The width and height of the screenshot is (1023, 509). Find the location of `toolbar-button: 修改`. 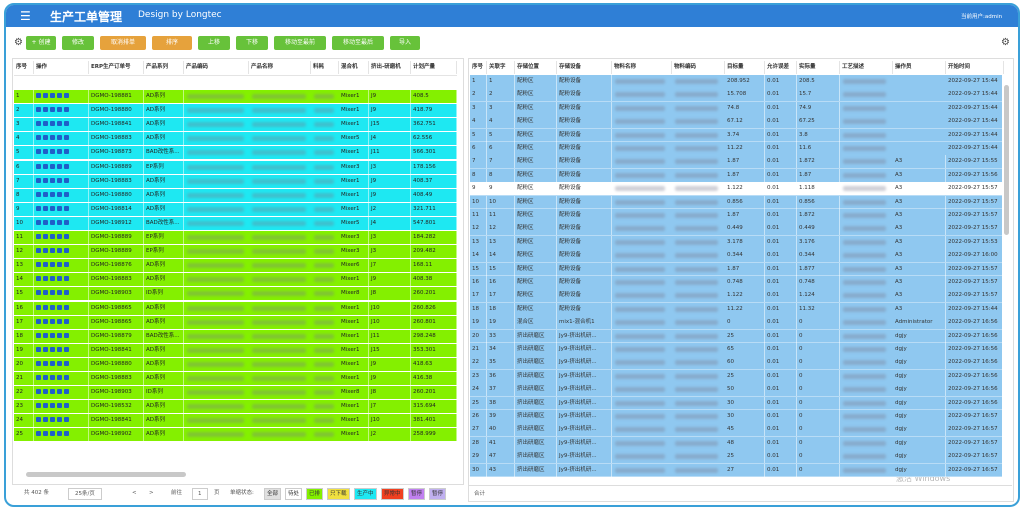

toolbar-button: 修改 is located at coordinates (78, 43).